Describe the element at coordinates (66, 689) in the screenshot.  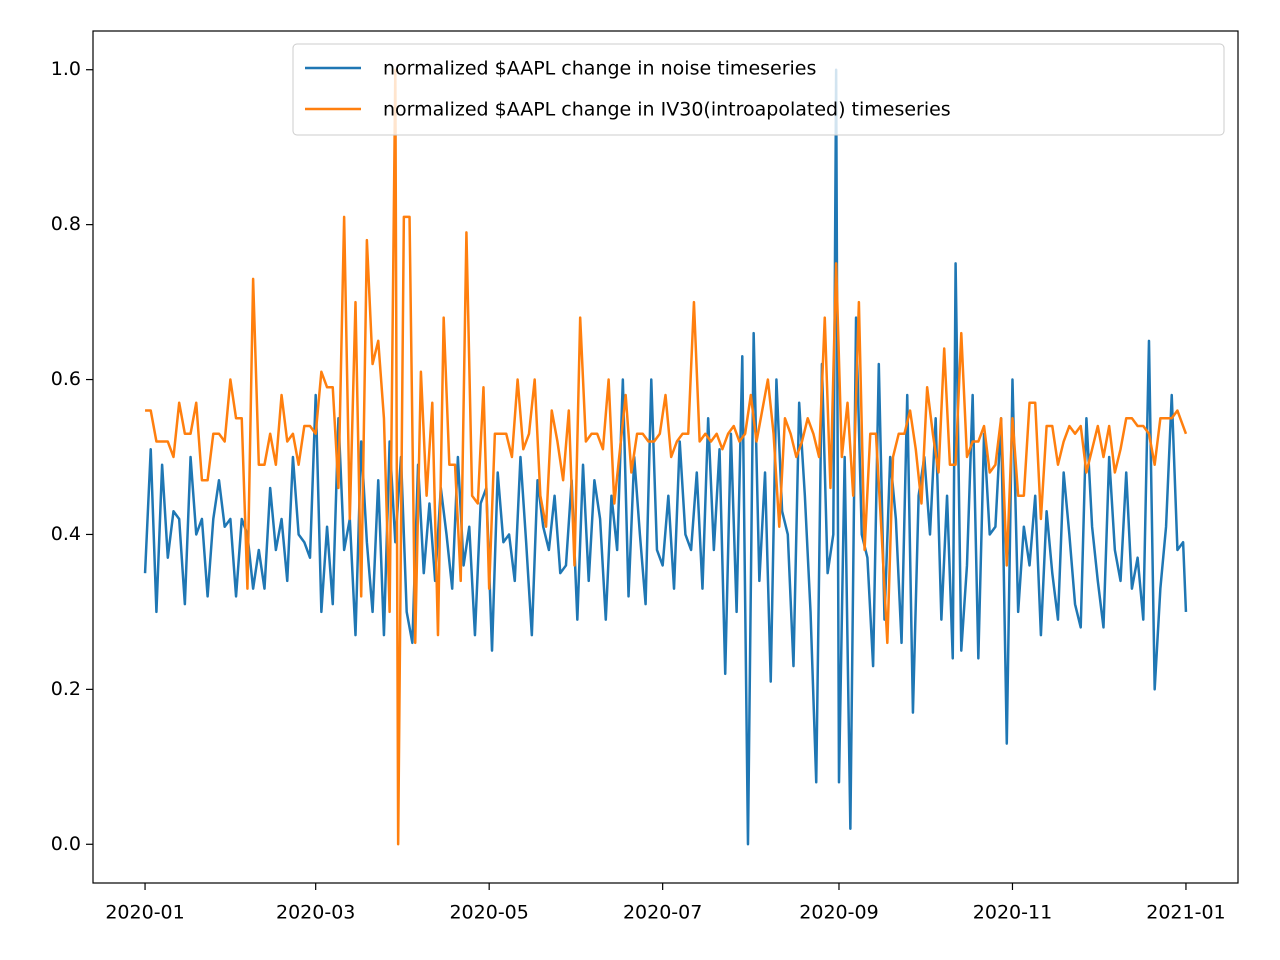
I see `y-tick-label: 0.2` at that location.